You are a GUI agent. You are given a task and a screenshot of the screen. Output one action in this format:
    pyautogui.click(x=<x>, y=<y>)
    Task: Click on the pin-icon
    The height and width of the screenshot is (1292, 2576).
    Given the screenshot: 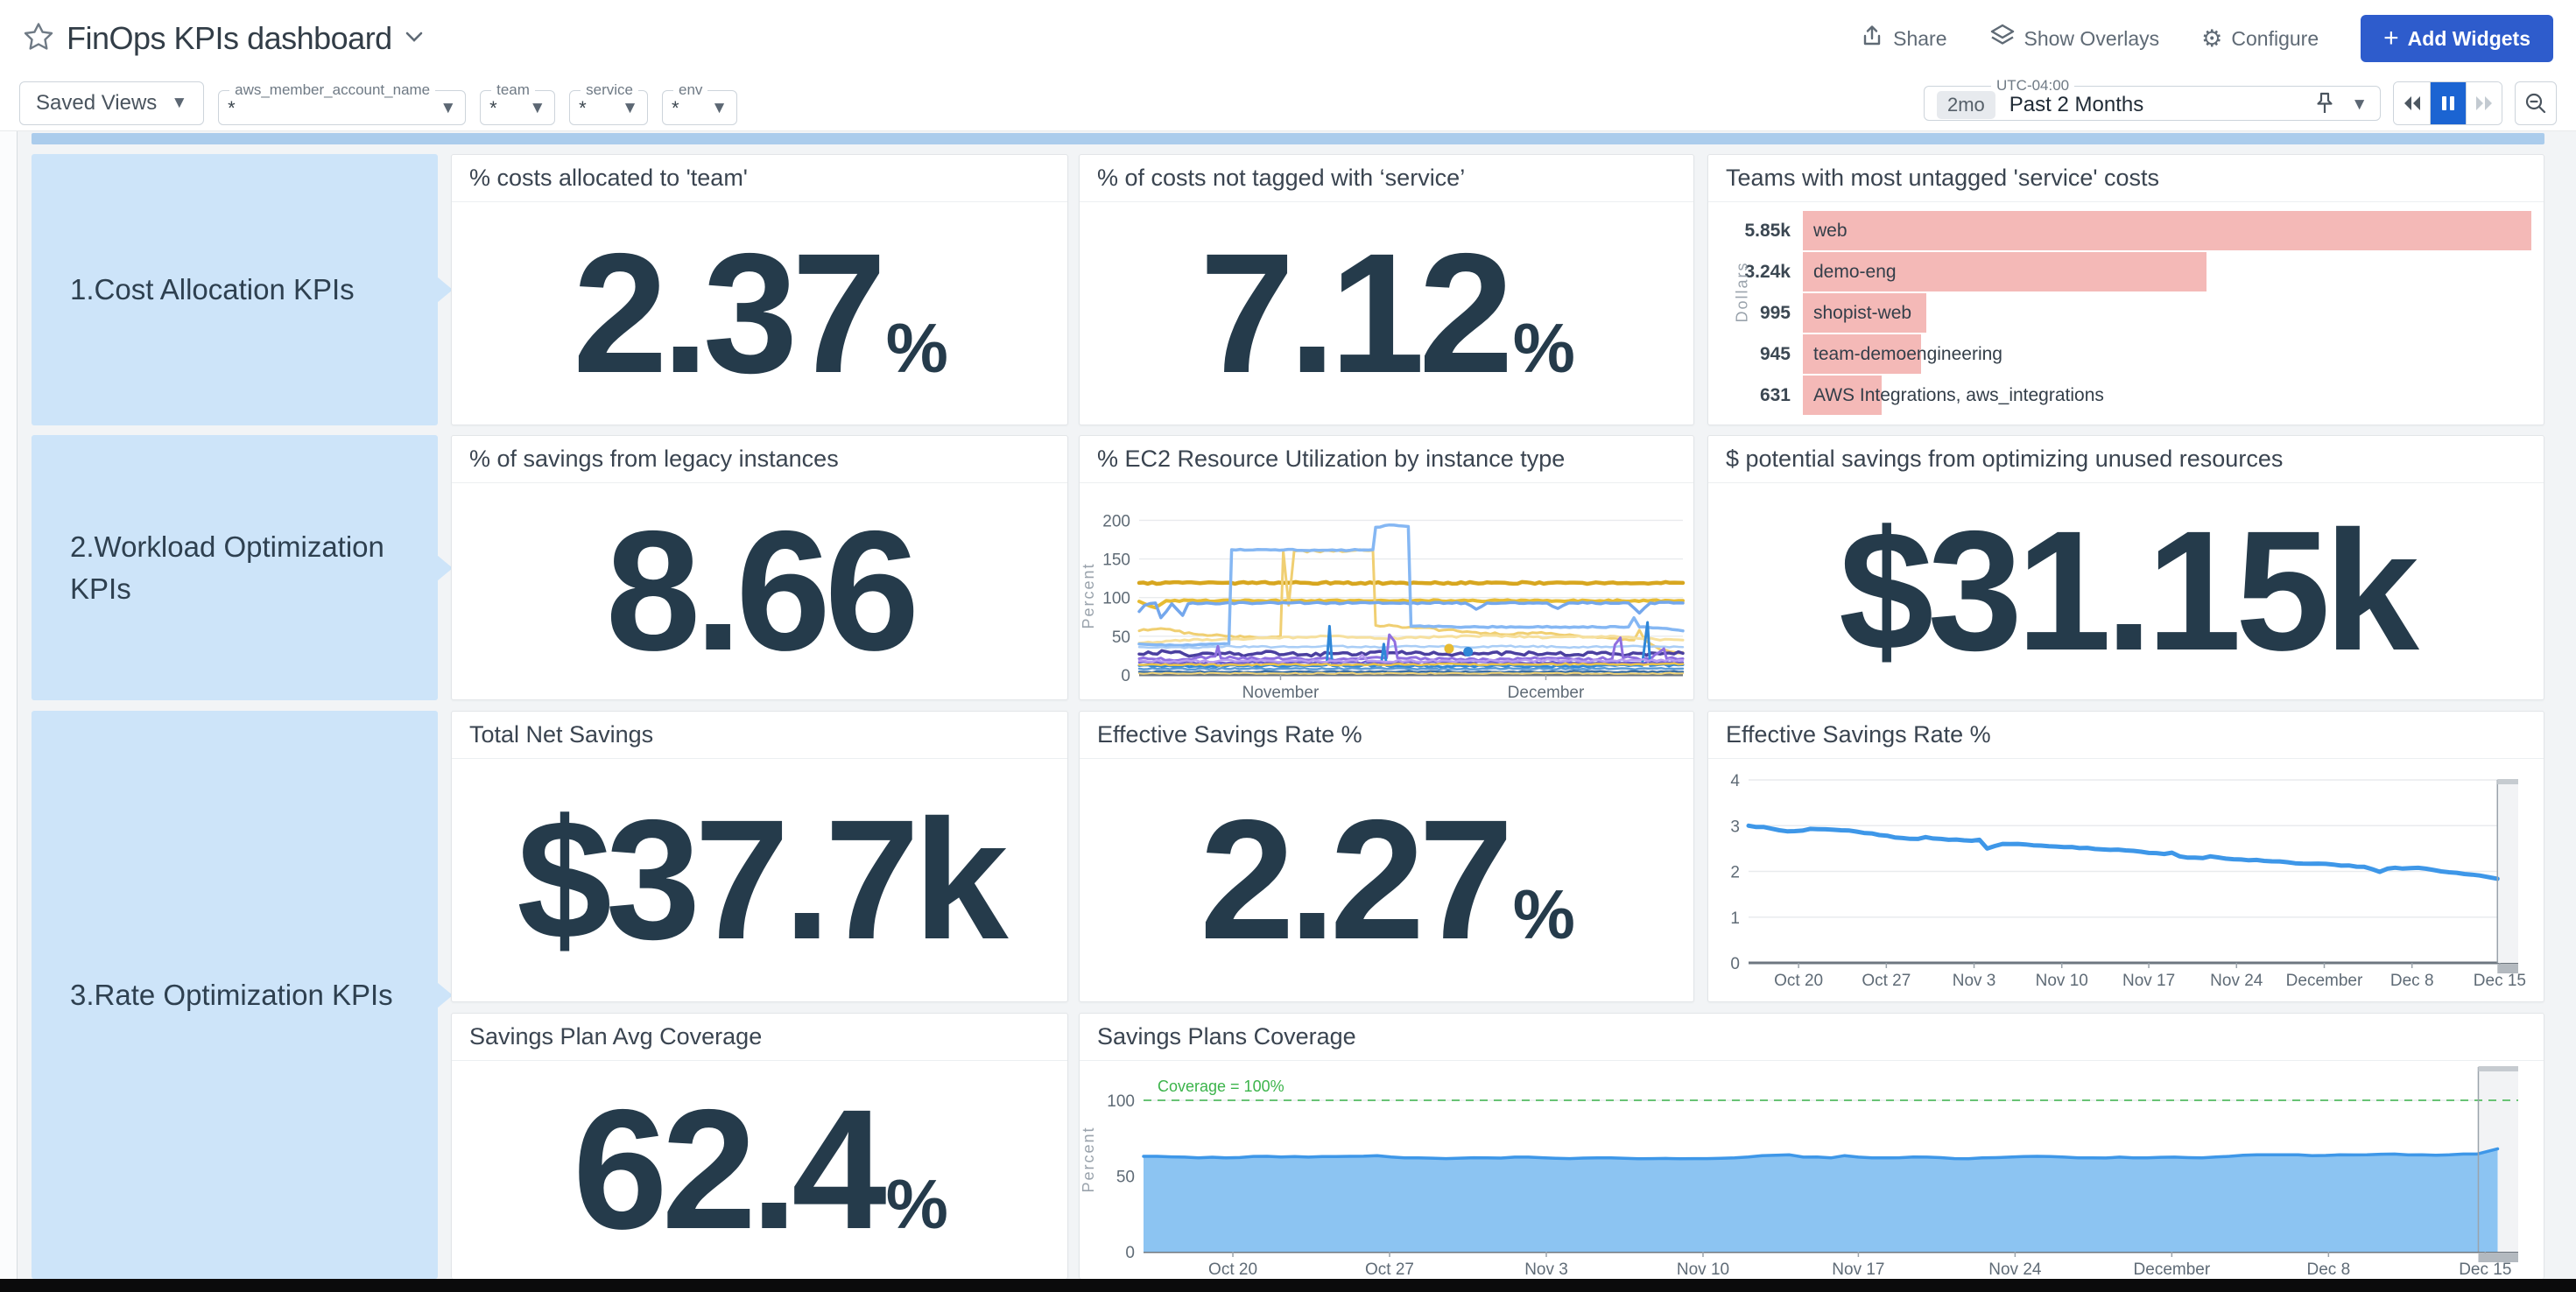 What is the action you would take?
    pyautogui.click(x=2324, y=105)
    